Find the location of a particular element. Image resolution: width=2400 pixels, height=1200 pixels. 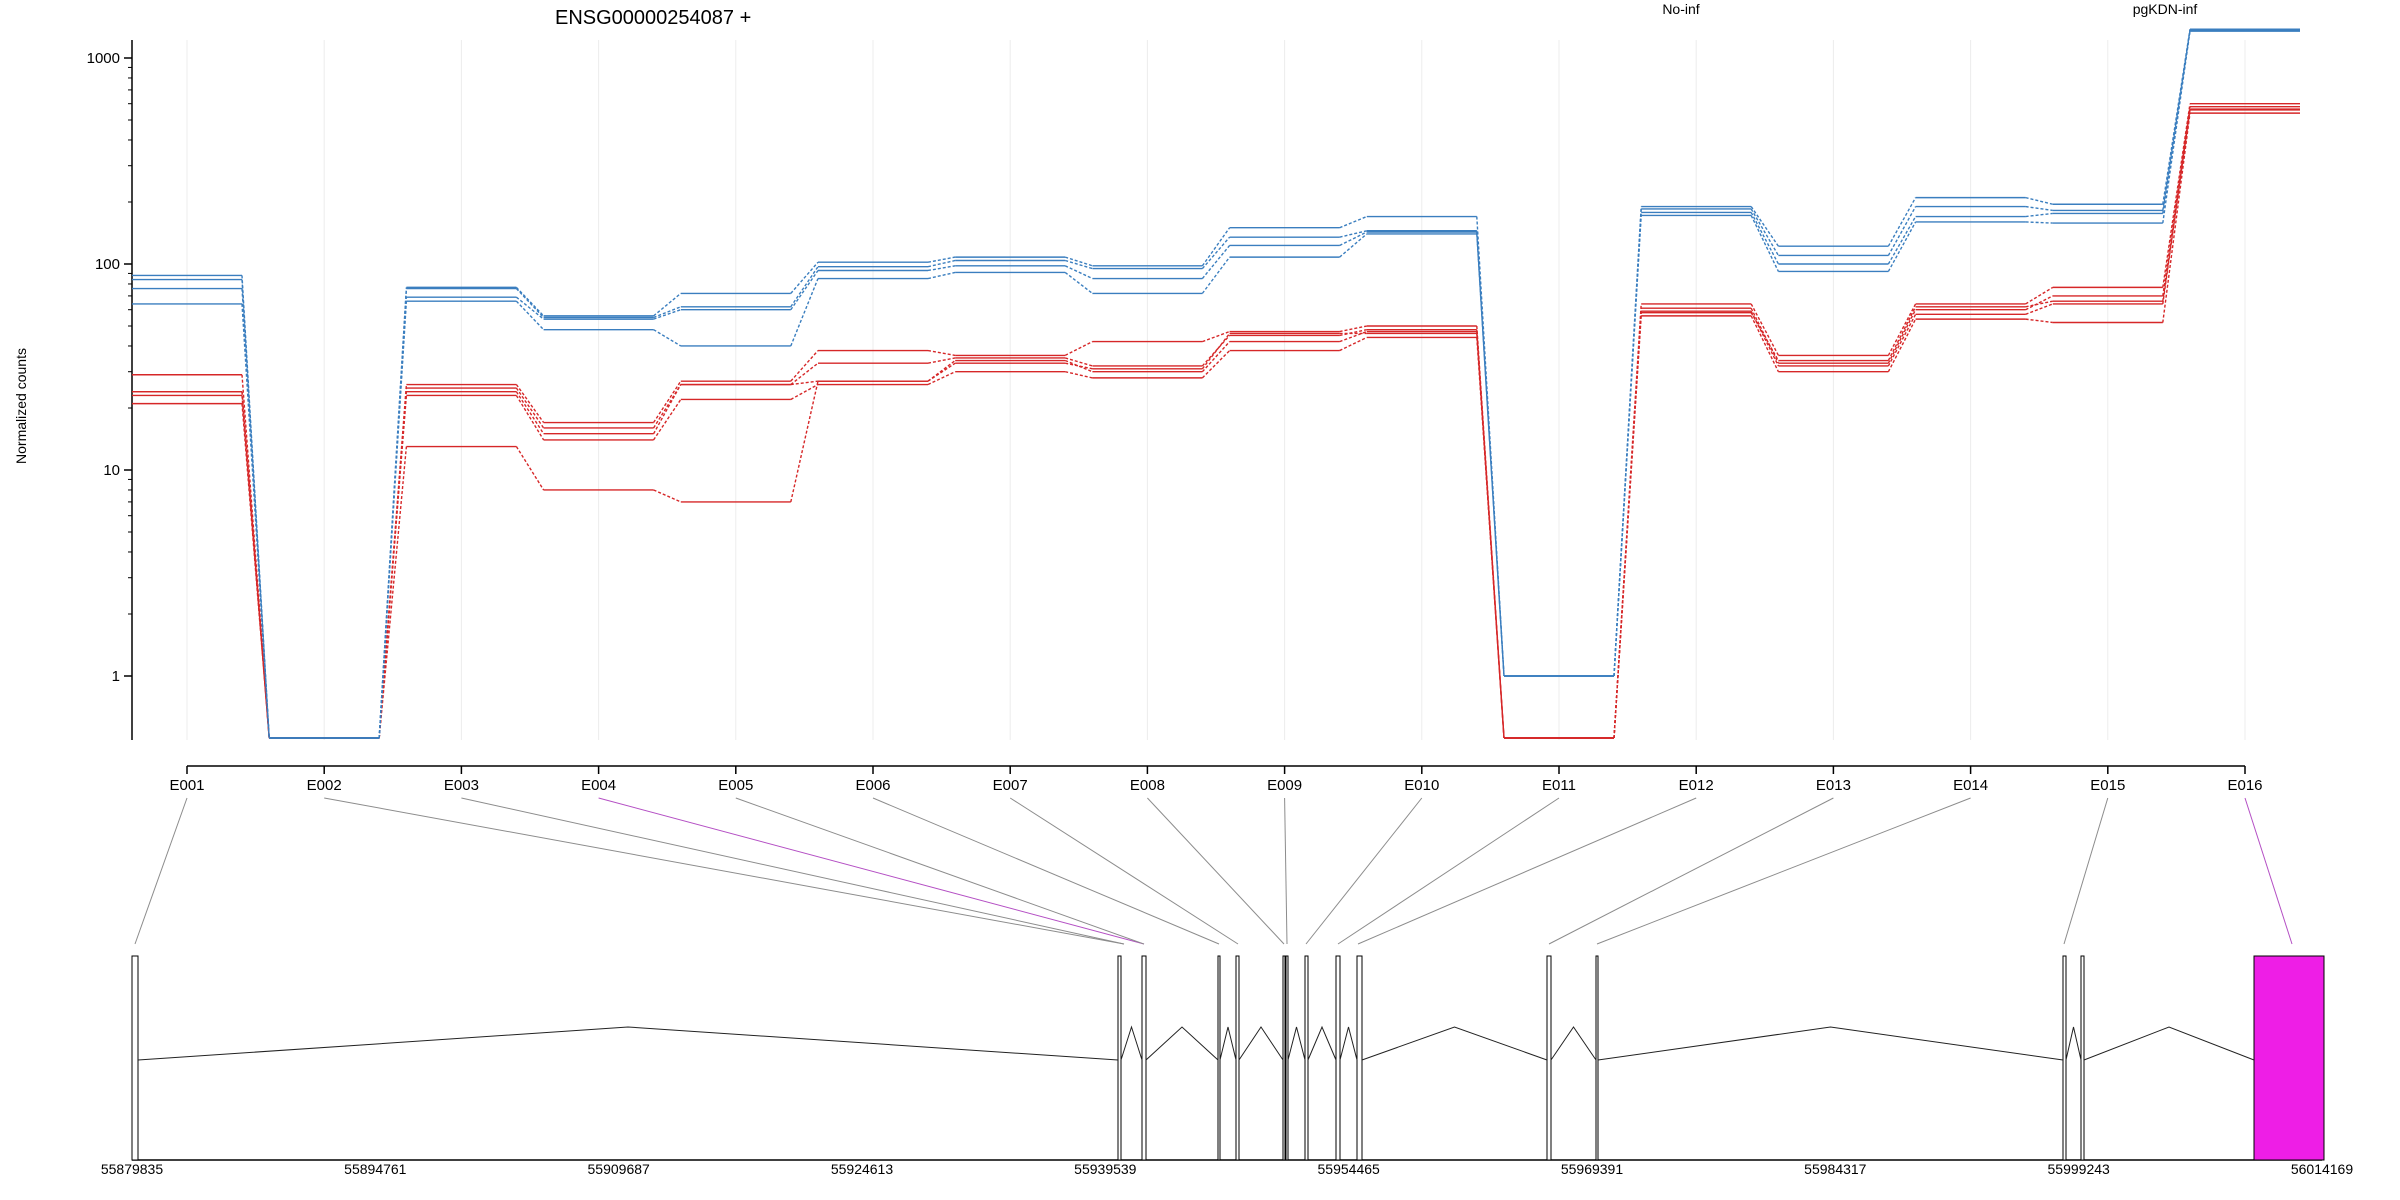

genomic-coordinate-label: 56014169 is located at coordinates (2322, 1169).